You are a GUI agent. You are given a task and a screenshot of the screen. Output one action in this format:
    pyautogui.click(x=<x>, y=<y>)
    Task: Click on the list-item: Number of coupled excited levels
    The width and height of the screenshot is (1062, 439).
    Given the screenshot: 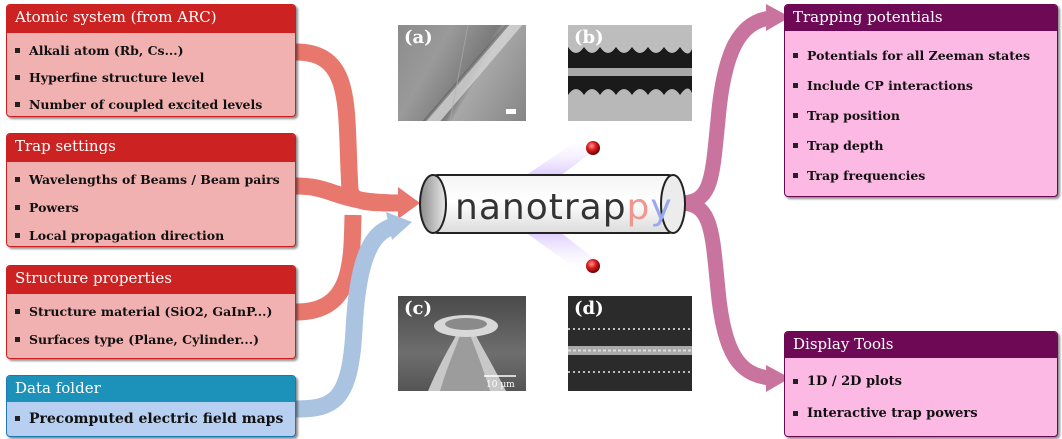 What is the action you would take?
    pyautogui.click(x=155, y=103)
    